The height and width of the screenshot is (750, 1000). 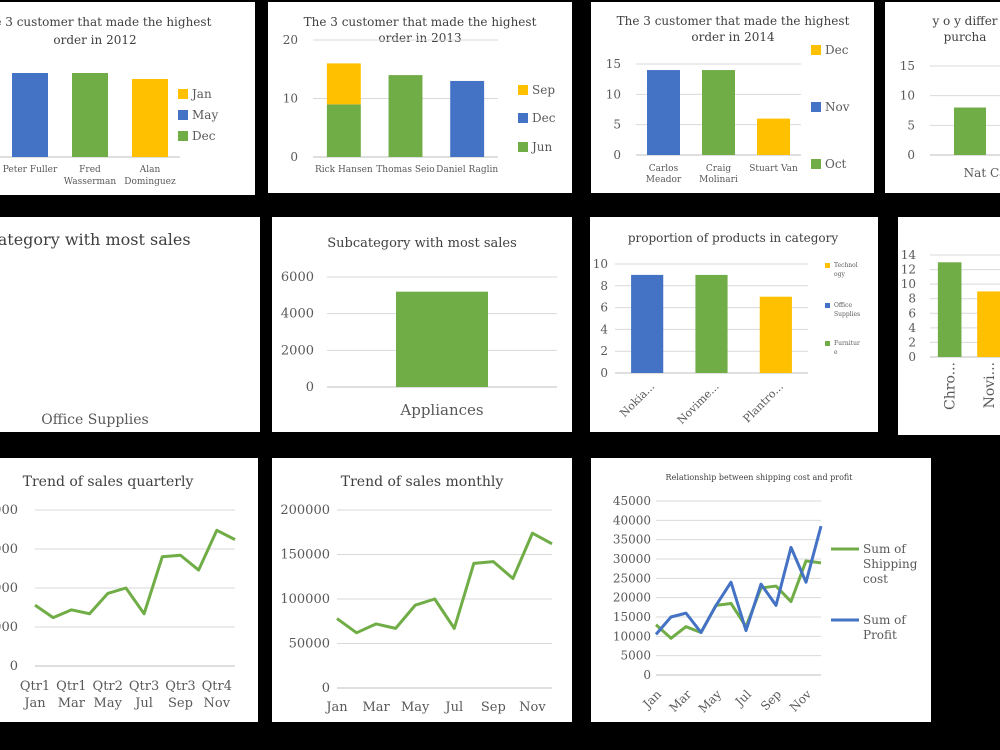 What do you see at coordinates (664, 180) in the screenshot?
I see `x-tick-label: Meador` at bounding box center [664, 180].